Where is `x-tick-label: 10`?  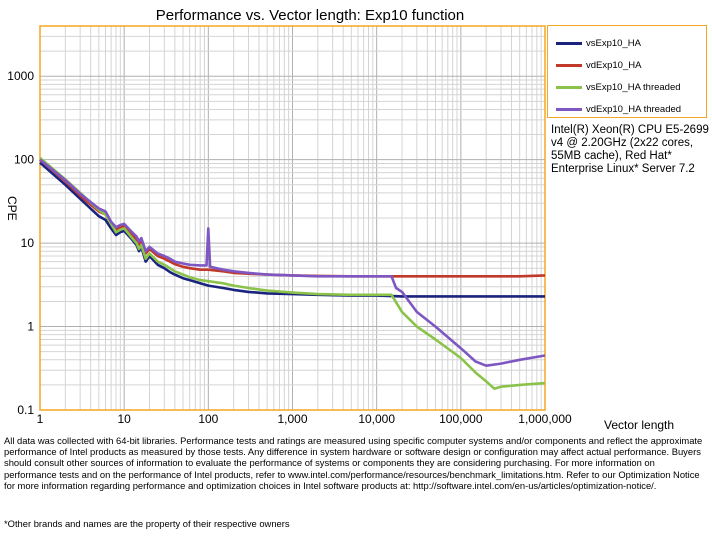
x-tick-label: 10 is located at coordinates (124, 419).